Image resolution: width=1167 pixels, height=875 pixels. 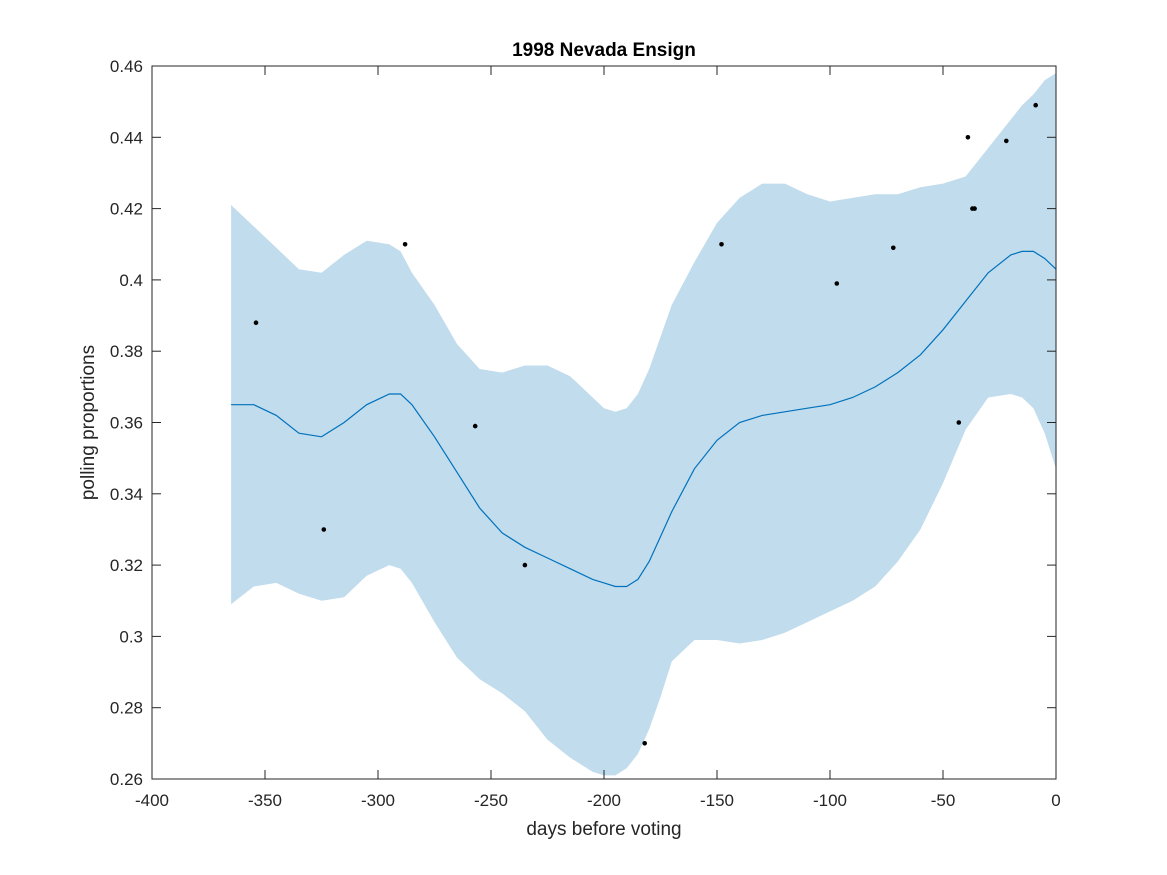 What do you see at coordinates (265, 800) in the screenshot?
I see `x-tick-label: -350` at bounding box center [265, 800].